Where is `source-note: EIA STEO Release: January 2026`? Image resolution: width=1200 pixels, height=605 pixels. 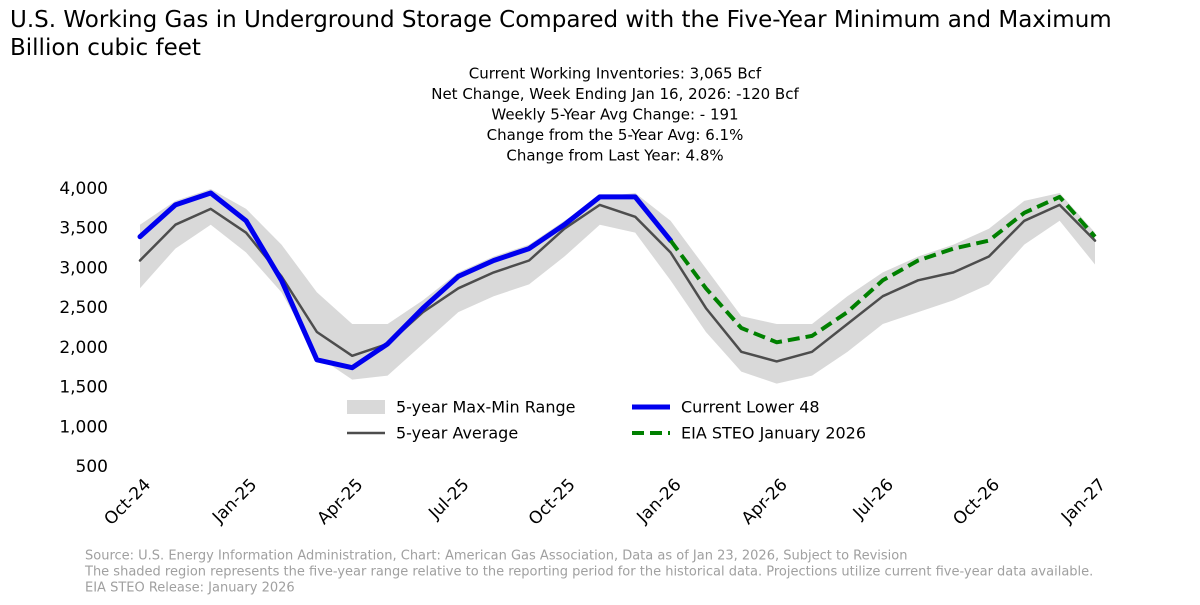
source-note: EIA STEO Release: January 2026 is located at coordinates (190, 588).